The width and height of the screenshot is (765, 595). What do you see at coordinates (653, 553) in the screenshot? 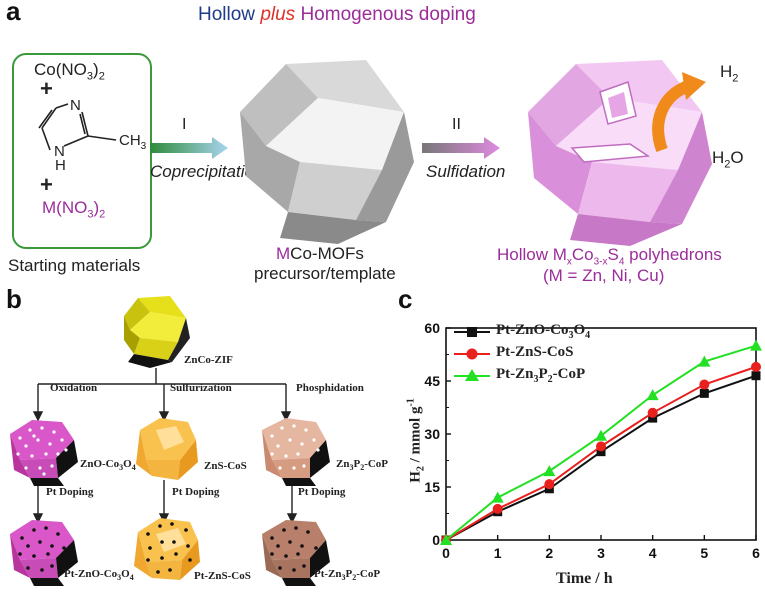
I see `x-tick-label: 4` at bounding box center [653, 553].